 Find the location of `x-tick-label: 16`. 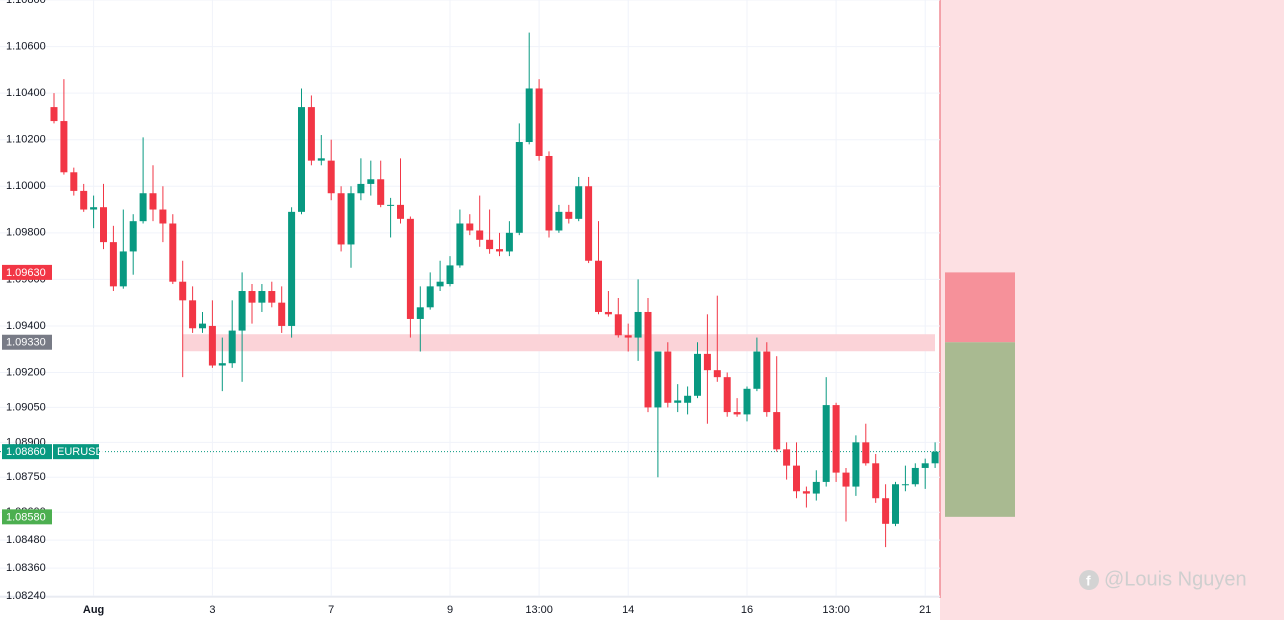

x-tick-label: 16 is located at coordinates (747, 610).